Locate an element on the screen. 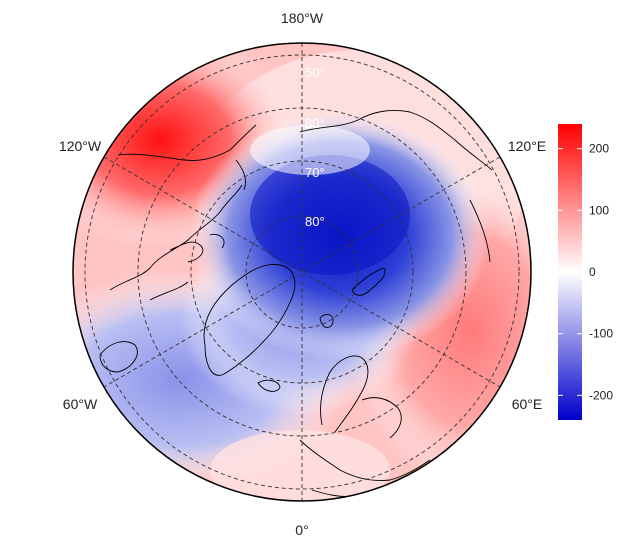 The height and width of the screenshot is (552, 625). hudson-bay-coast is located at coordinates (118, 357).